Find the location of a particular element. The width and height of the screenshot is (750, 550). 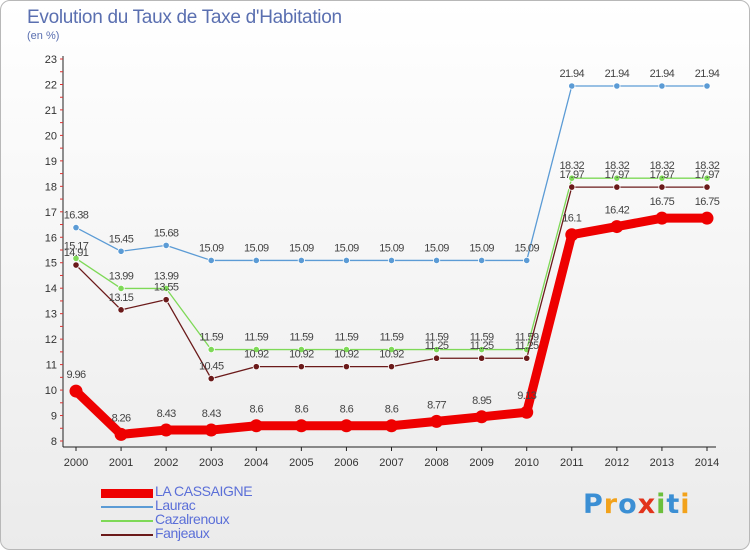

x-tick-label: 2014 is located at coordinates (707, 463).